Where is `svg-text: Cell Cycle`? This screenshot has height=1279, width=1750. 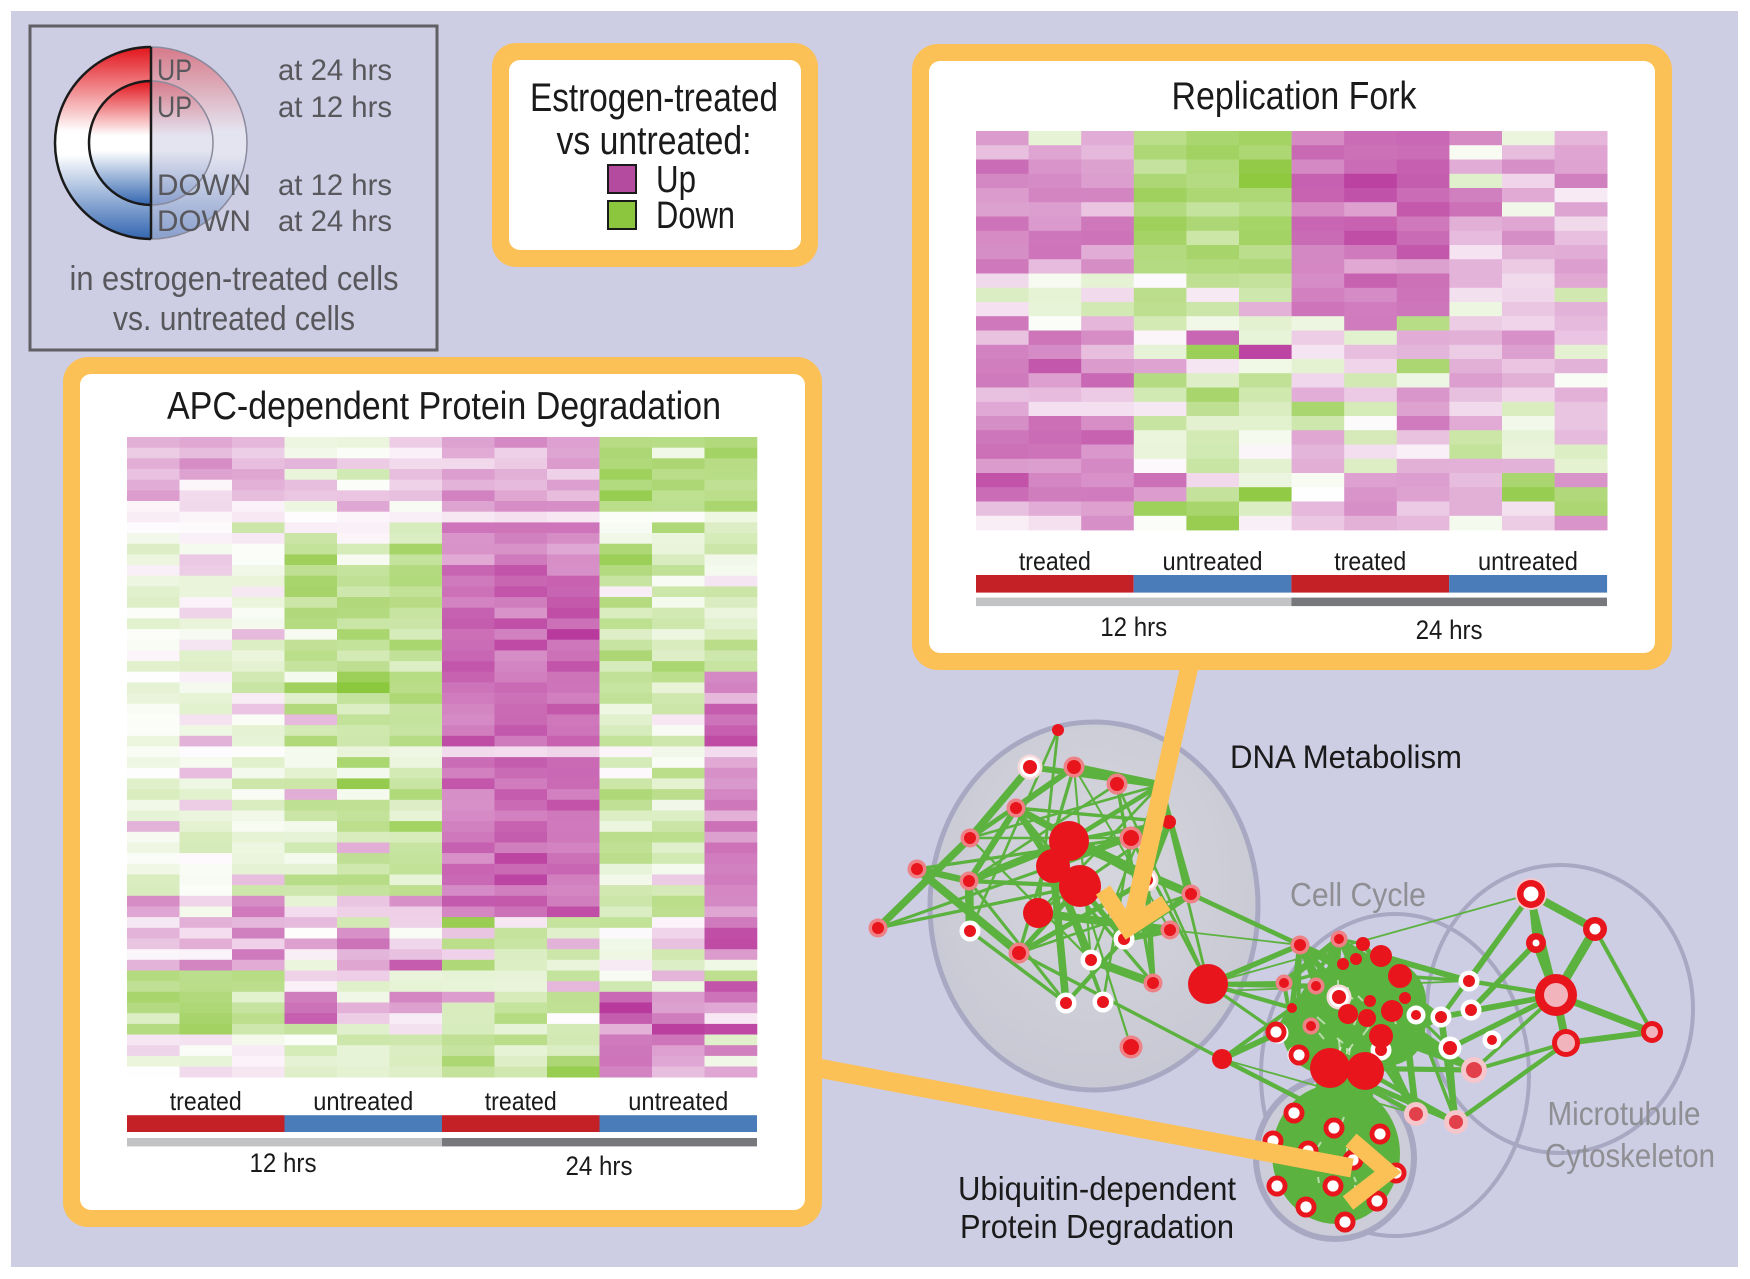
svg-text: Cell Cycle is located at coordinates (1358, 894).